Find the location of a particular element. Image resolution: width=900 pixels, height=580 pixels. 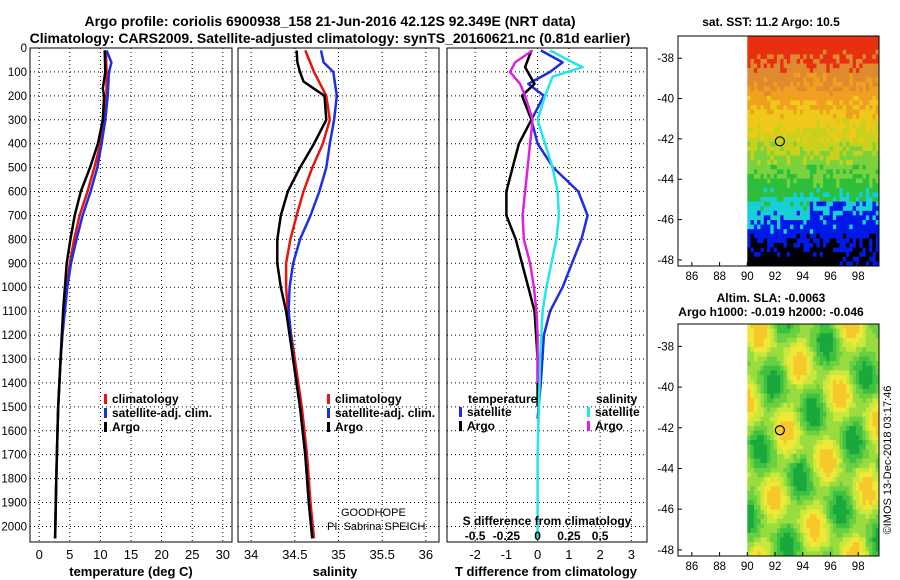

salinity-difference-label: S difference from climatology is located at coordinates (547, 521).